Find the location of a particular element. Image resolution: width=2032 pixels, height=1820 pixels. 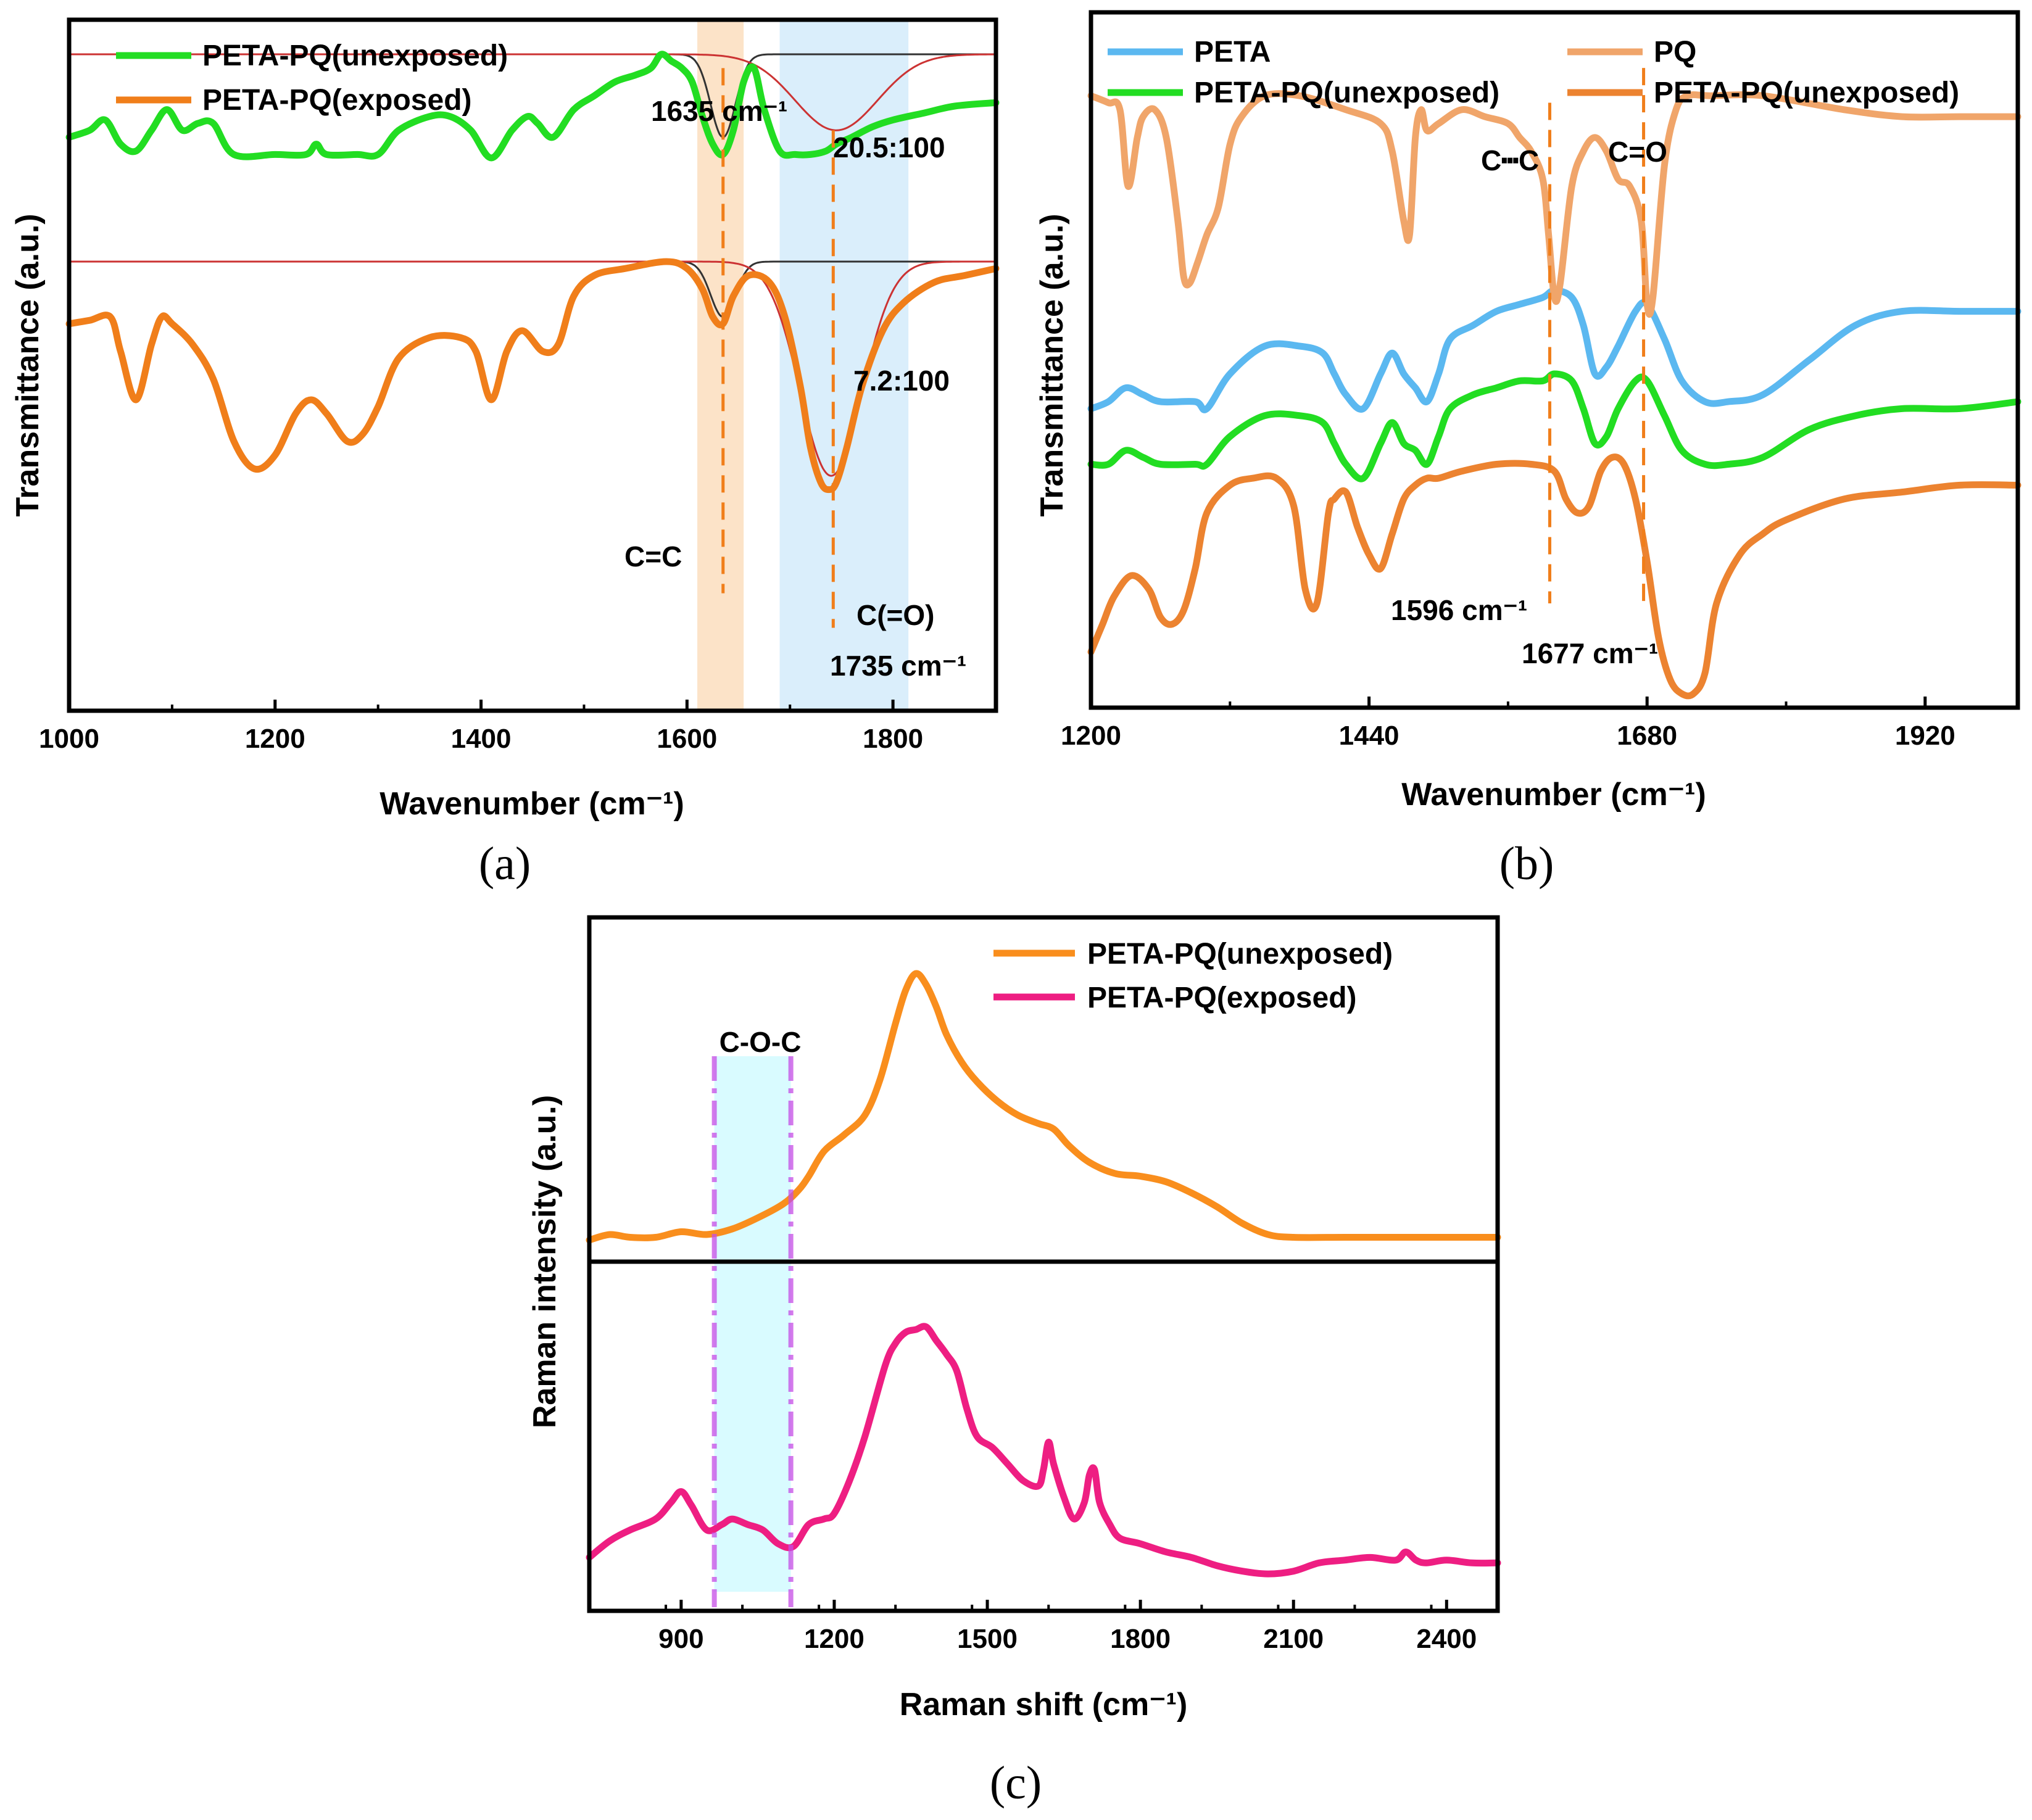

series-lines is located at coordinates (532, 273).